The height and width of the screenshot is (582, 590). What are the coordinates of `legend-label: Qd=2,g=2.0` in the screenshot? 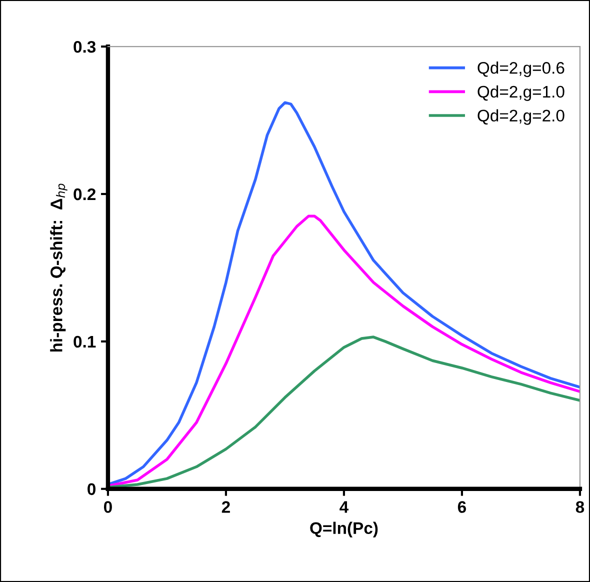 It's located at (521, 117).